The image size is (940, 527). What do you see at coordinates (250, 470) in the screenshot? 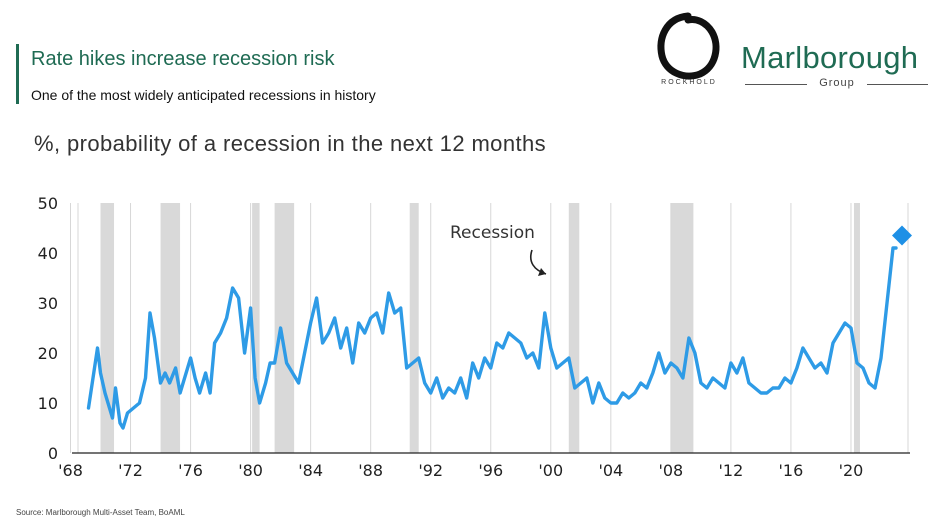
I see `x-tick-label: '80` at bounding box center [250, 470].